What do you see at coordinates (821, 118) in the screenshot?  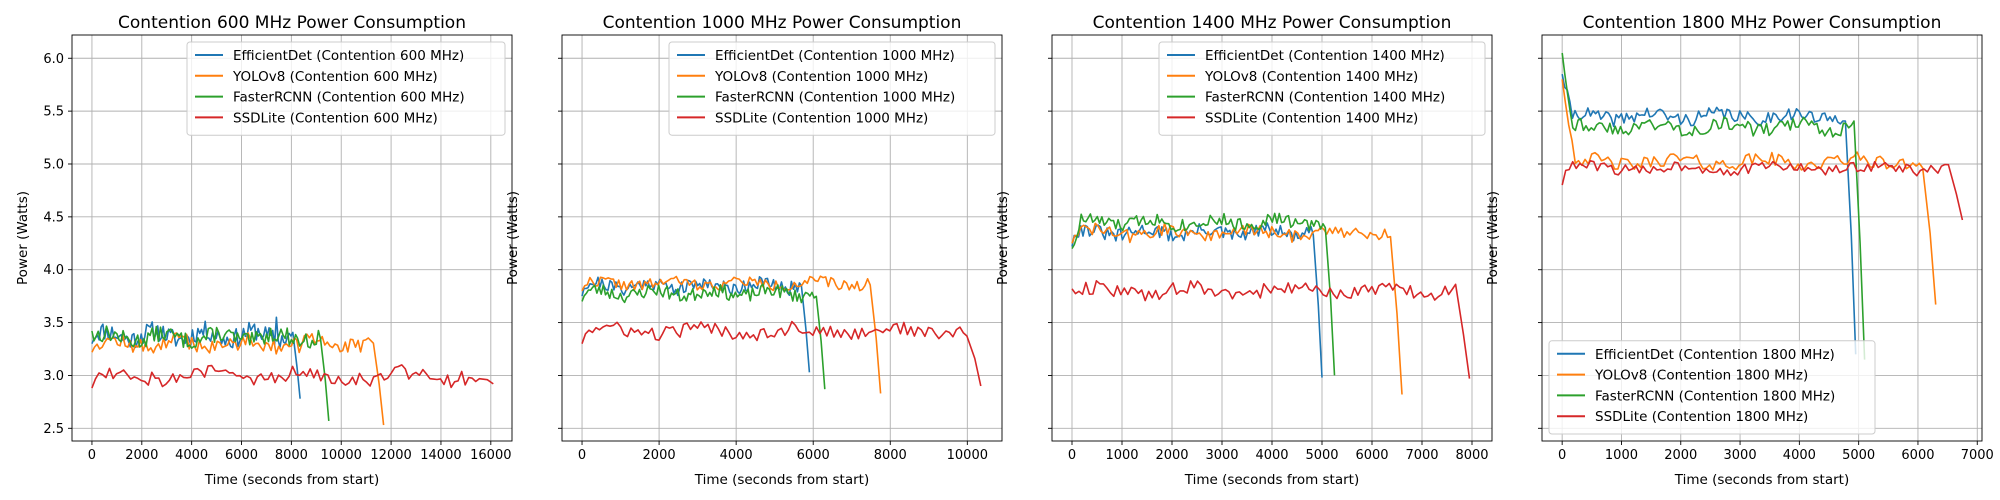 I see `legend-entry: SSDLite (Contention 1000 MHz)` at bounding box center [821, 118].